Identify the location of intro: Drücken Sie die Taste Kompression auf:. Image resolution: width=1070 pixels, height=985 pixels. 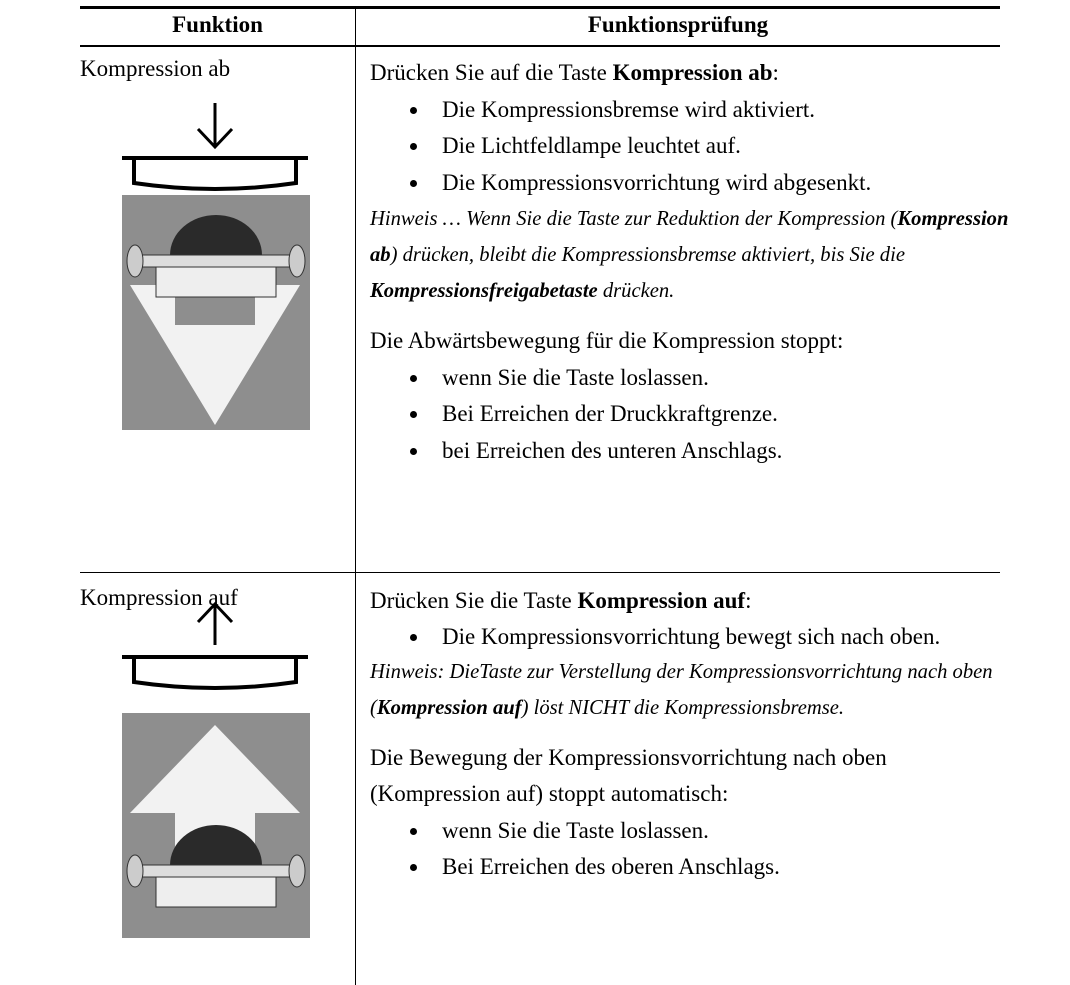
(690, 601).